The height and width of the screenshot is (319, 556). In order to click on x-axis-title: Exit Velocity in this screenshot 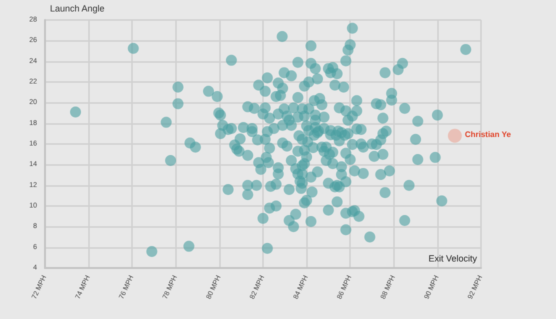, I will do `click(453, 259)`.